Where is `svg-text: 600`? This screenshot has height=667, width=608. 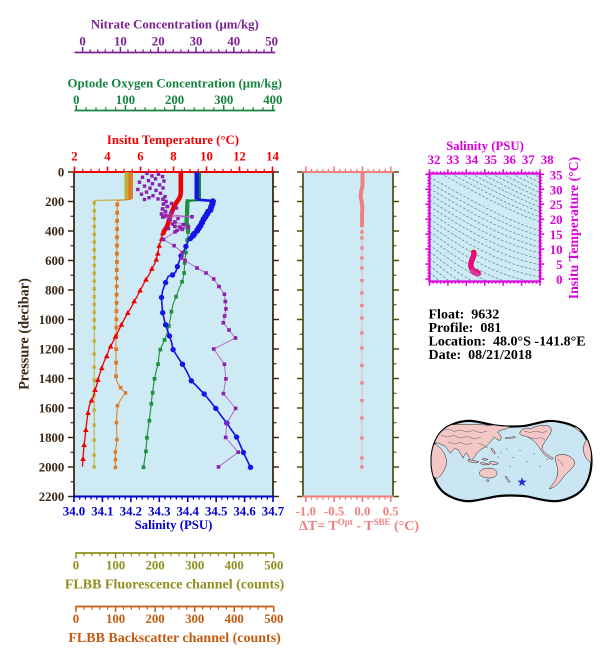
svg-text: 600 is located at coordinates (54, 261).